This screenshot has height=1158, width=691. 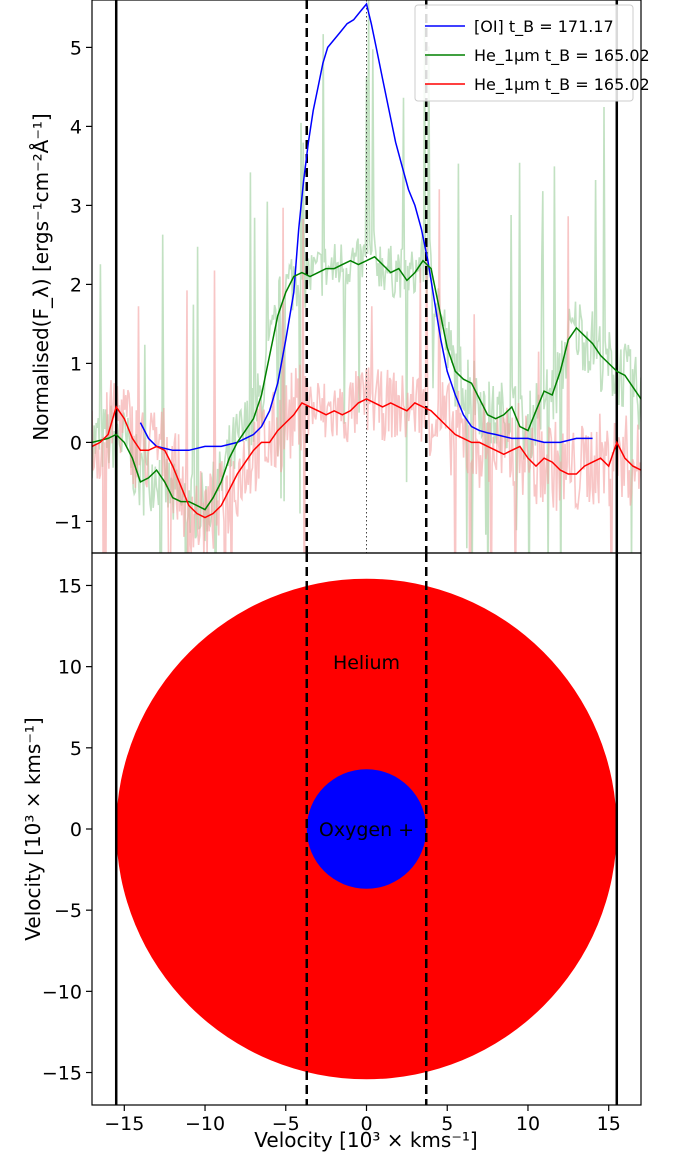 What do you see at coordinates (286, 1124) in the screenshot?
I see `x-tick-label: −5` at bounding box center [286, 1124].